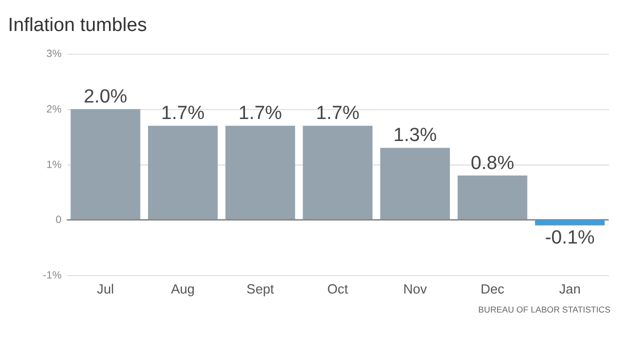  I want to click on chart-title: Inflation tumbles, so click(77, 25).